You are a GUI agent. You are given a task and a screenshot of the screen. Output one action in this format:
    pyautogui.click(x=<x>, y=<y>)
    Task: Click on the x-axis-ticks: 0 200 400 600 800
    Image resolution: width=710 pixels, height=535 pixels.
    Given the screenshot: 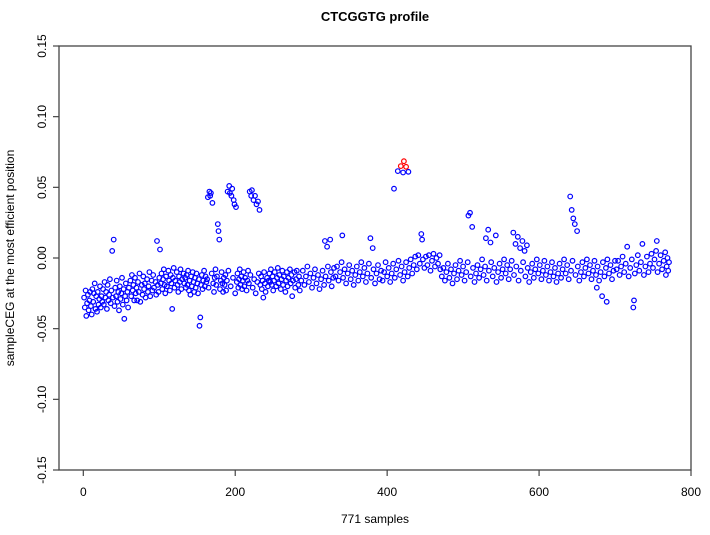 What is the action you would take?
    pyautogui.click(x=390, y=484)
    